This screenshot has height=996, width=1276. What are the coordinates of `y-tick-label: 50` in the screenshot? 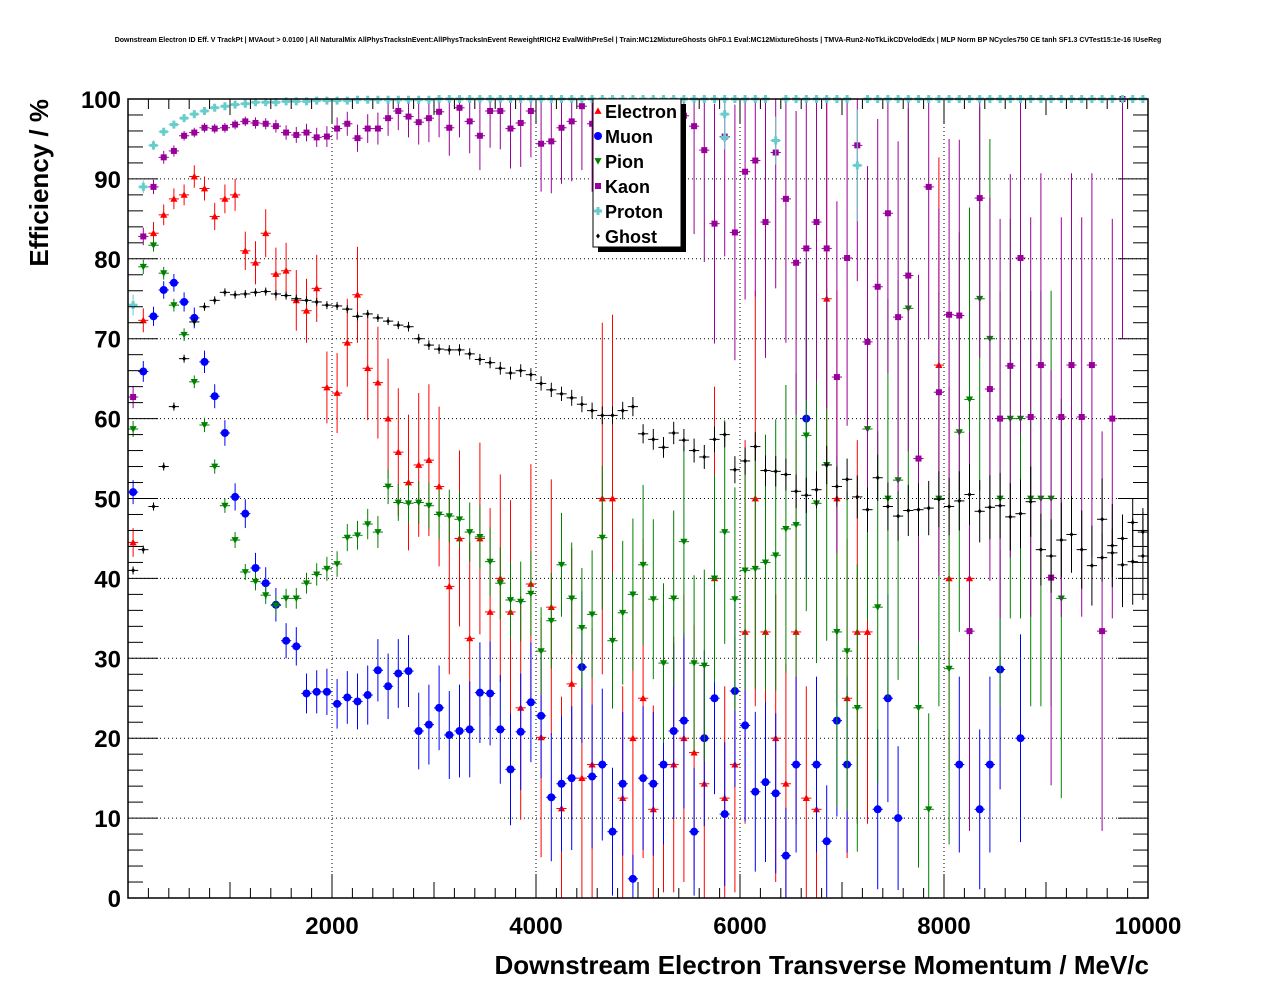 It's located at (107, 500).